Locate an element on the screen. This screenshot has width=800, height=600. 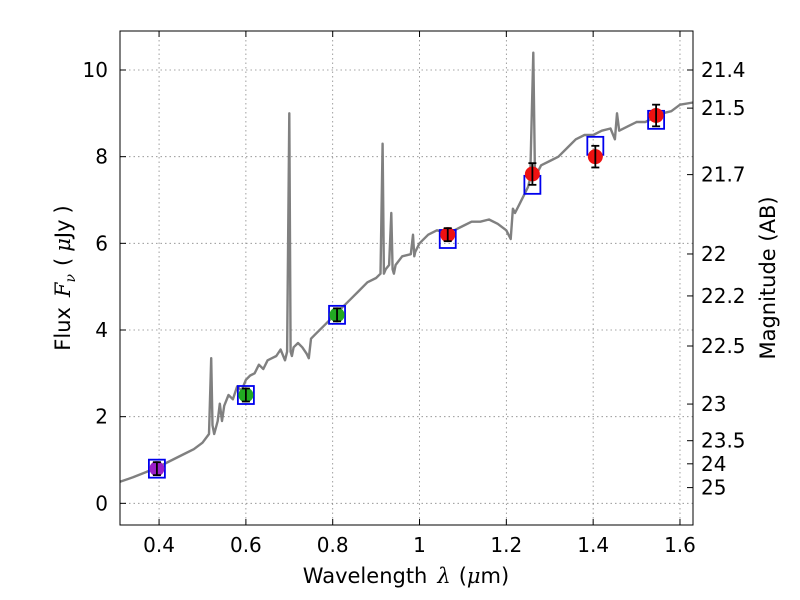
mag-tick-label: 25 is located at coordinates (713, 488).